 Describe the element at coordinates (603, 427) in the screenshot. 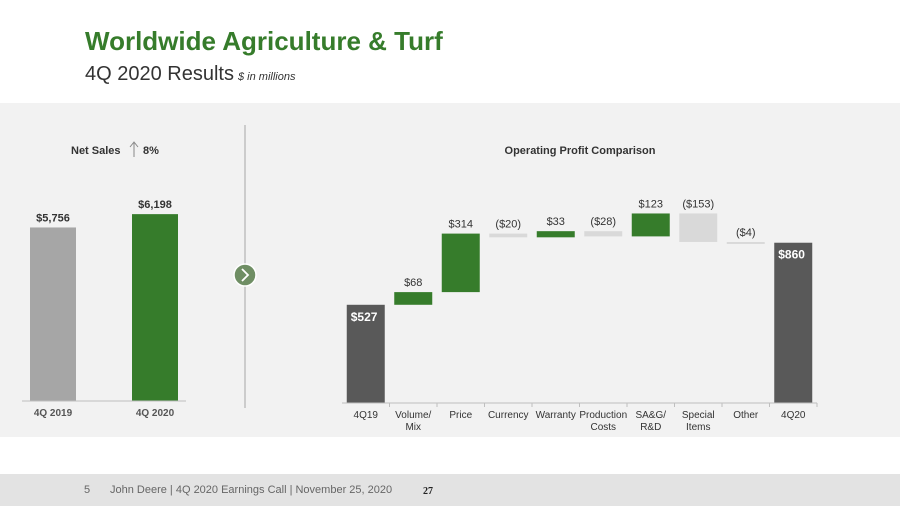

I see `waterfall-category-label: Costs` at that location.